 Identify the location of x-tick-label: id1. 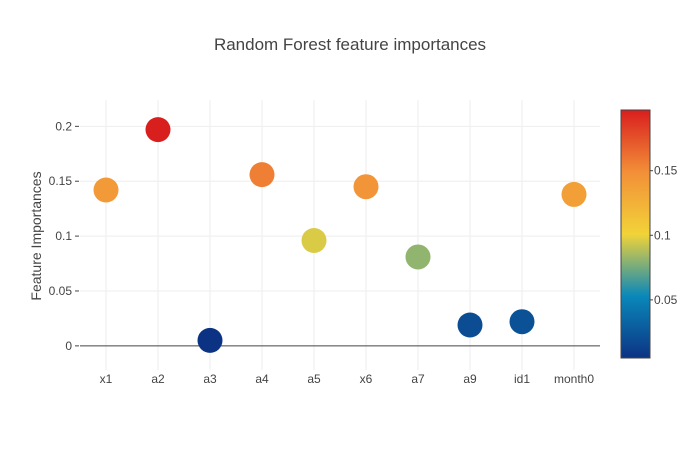
(522, 379).